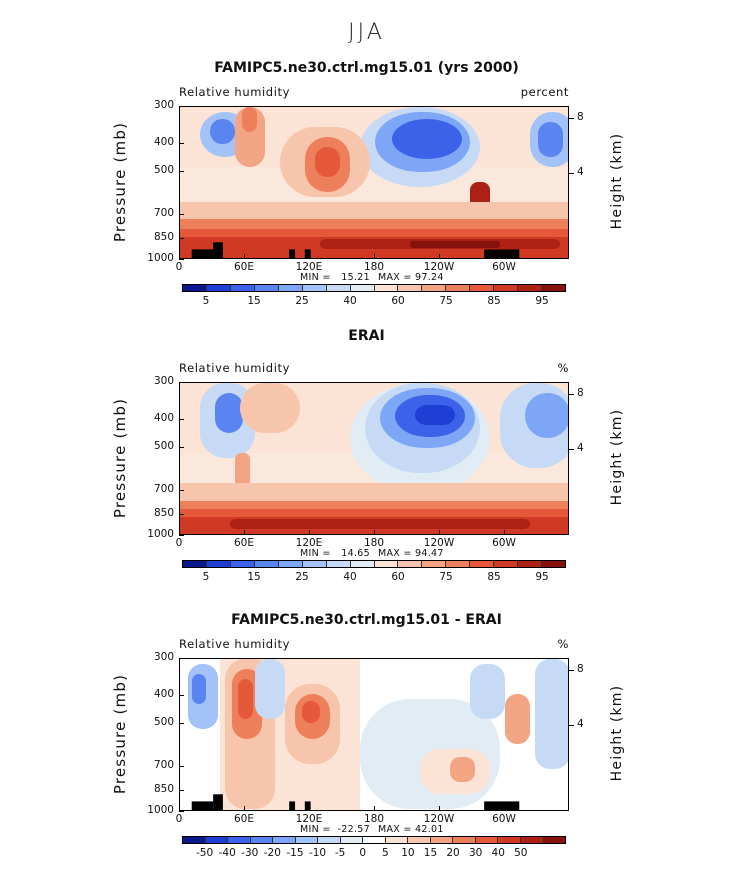  What do you see at coordinates (244, 267) in the screenshot?
I see `x-tick-label: 60E` at bounding box center [244, 267].